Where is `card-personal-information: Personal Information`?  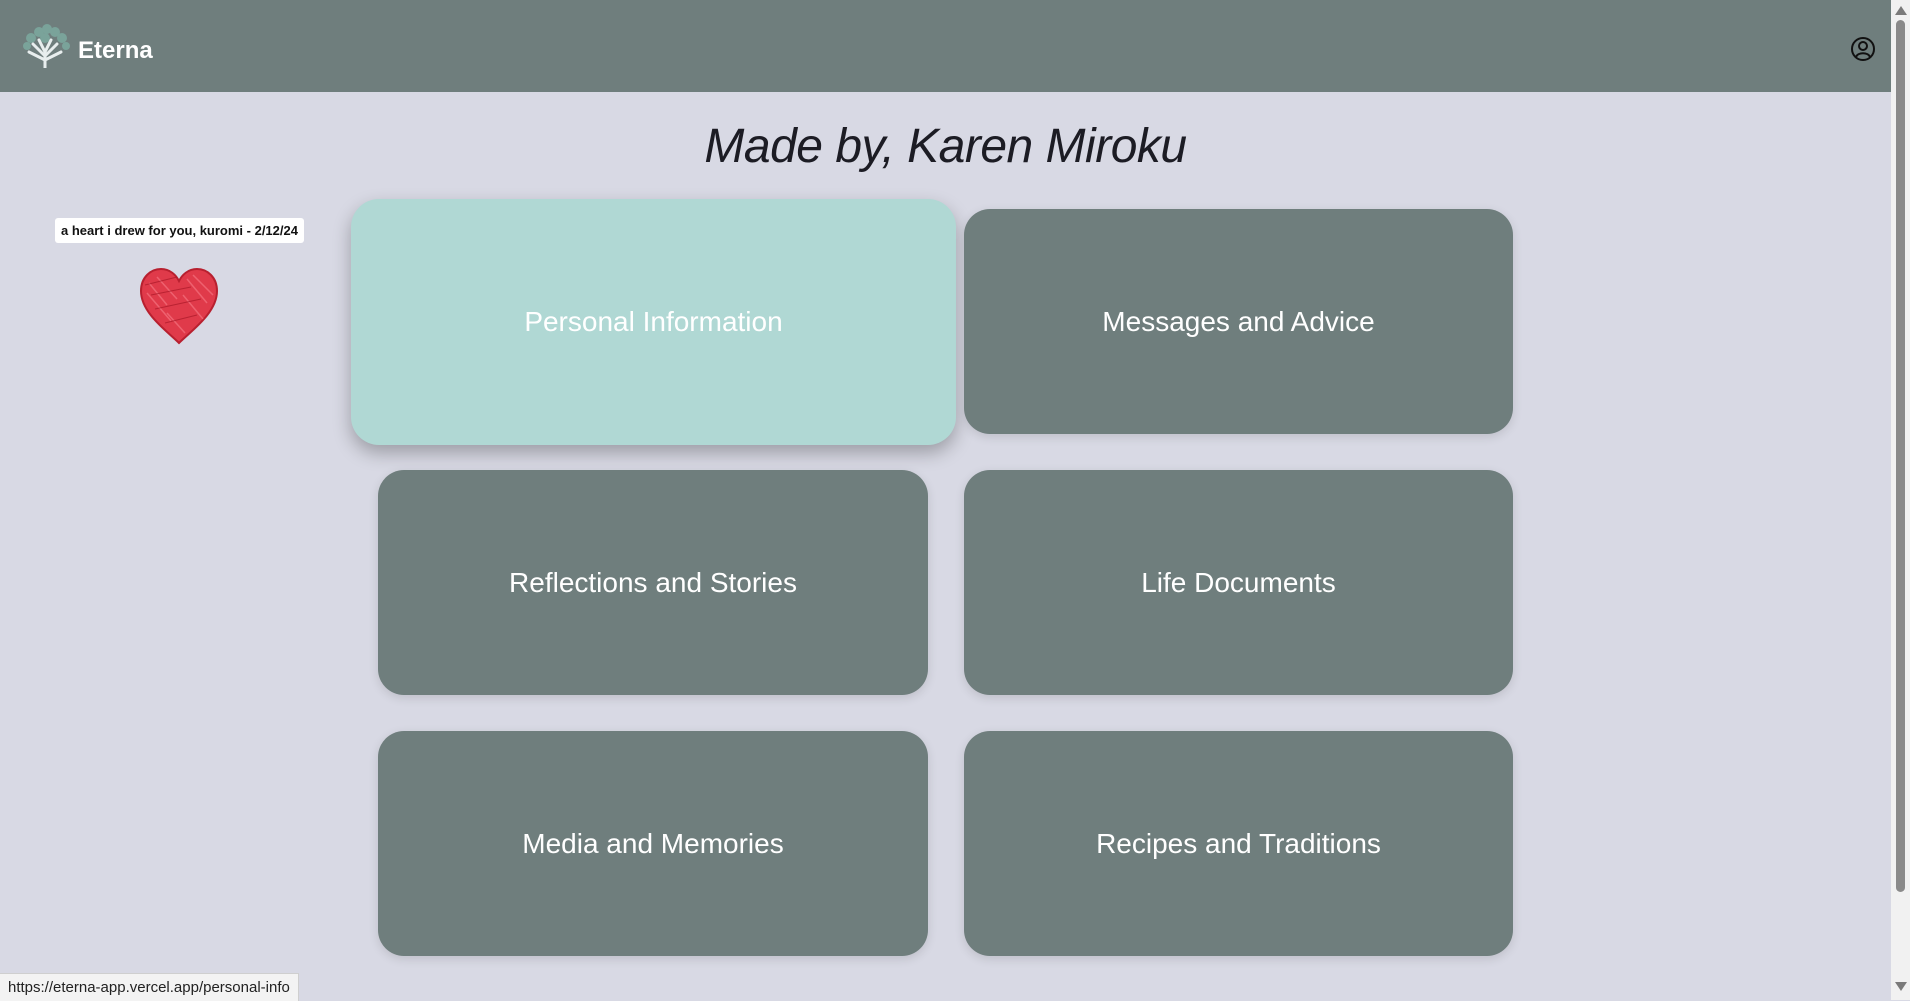
card-personal-information: Personal Information is located at coordinates (653, 322).